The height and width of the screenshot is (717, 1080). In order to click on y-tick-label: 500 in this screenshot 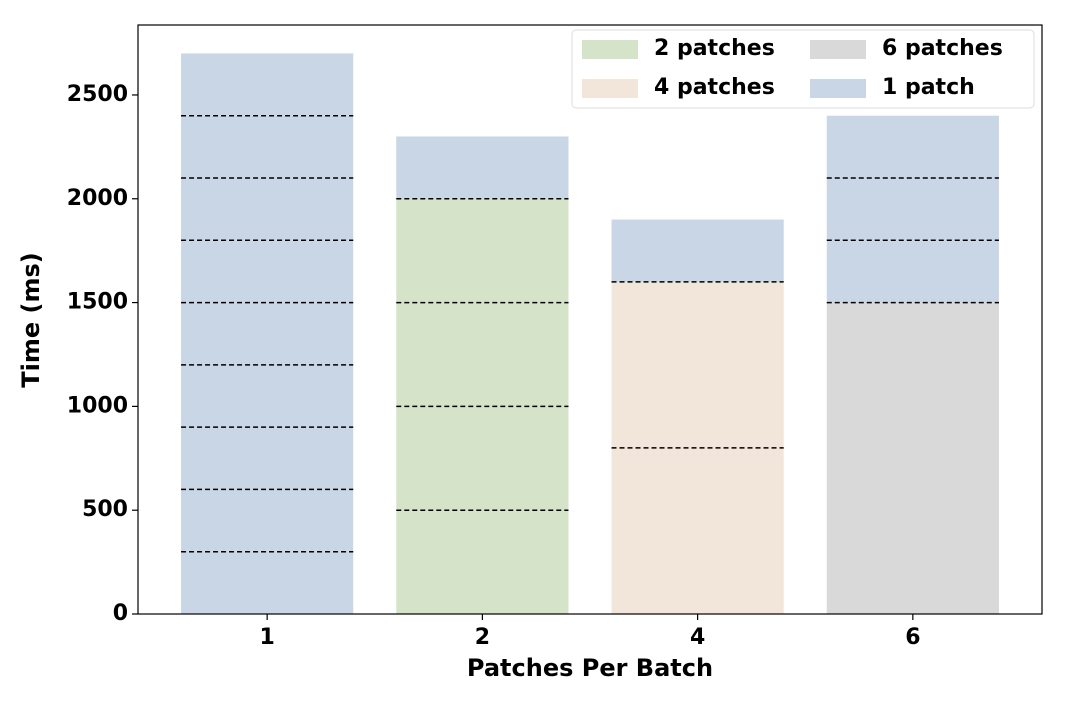, I will do `click(105, 509)`.